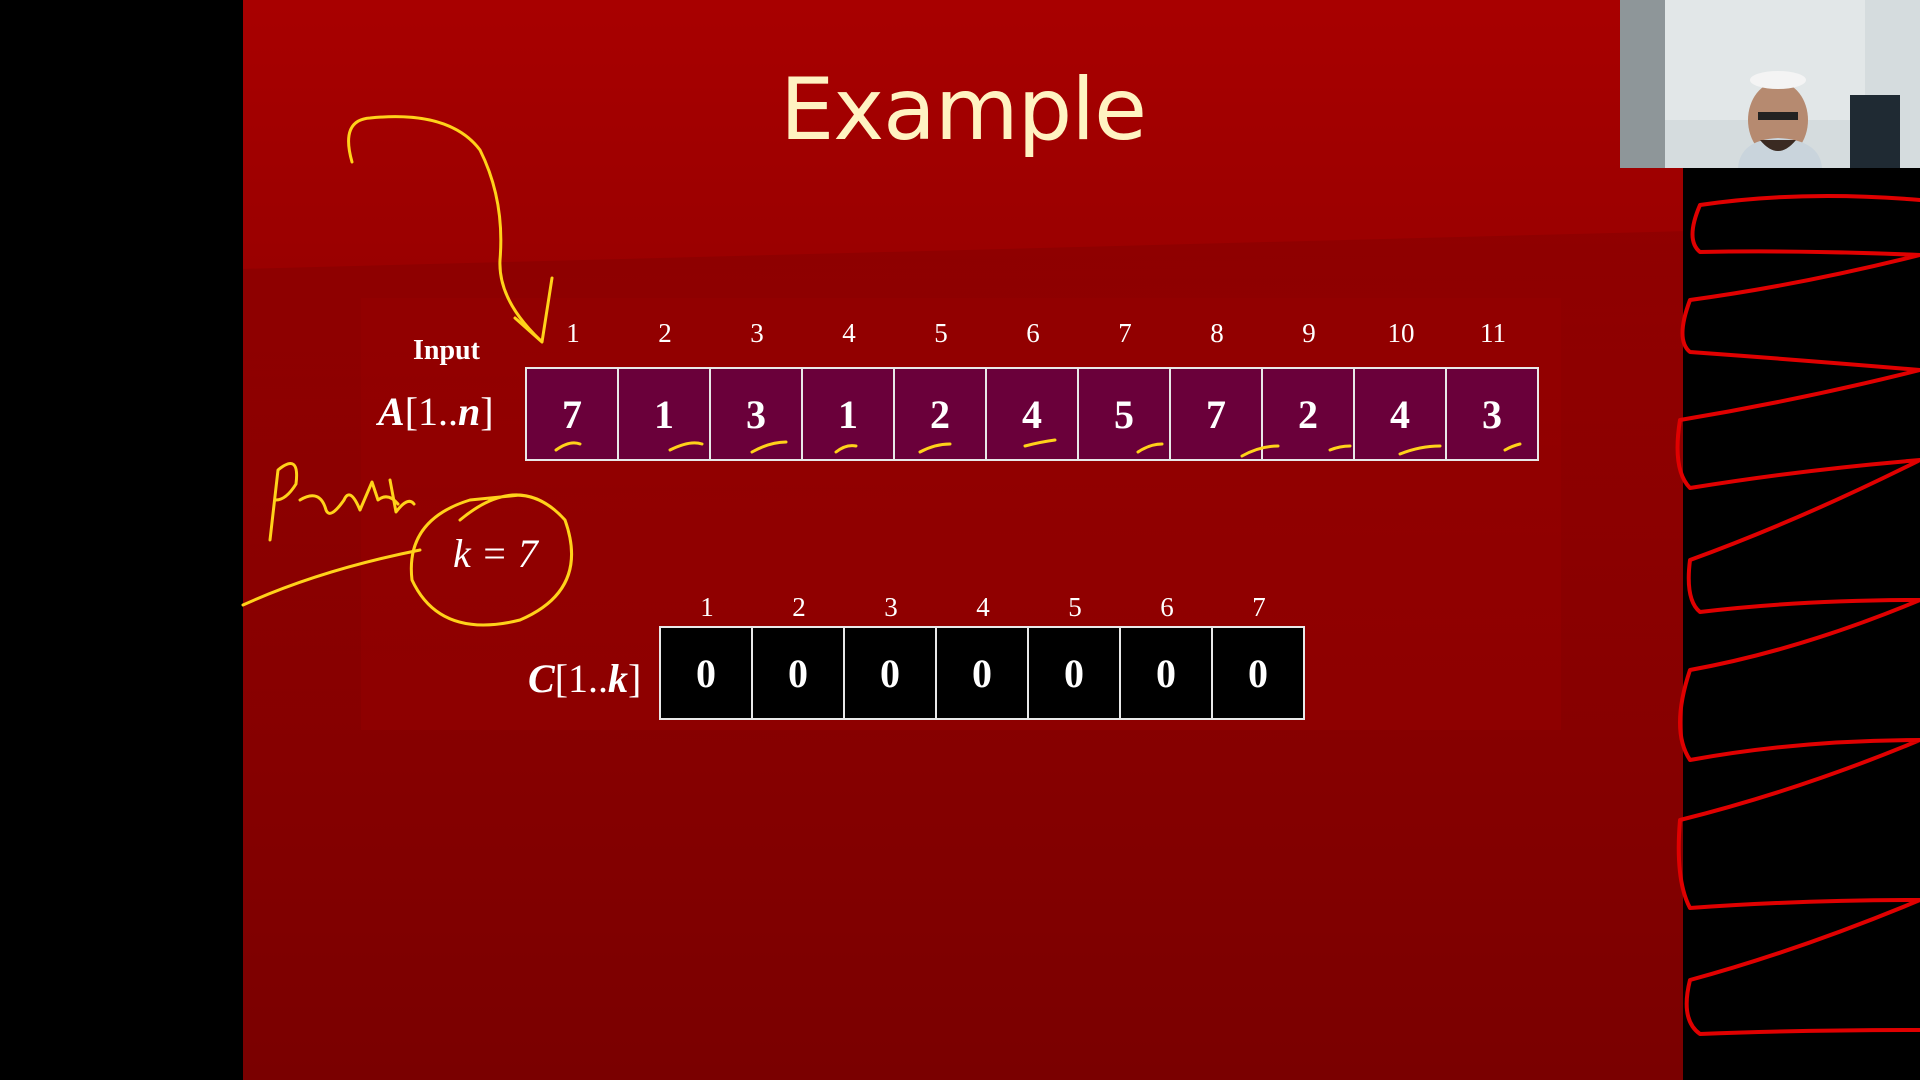  I want to click on array-a-index-8: 8, so click(1217, 333).